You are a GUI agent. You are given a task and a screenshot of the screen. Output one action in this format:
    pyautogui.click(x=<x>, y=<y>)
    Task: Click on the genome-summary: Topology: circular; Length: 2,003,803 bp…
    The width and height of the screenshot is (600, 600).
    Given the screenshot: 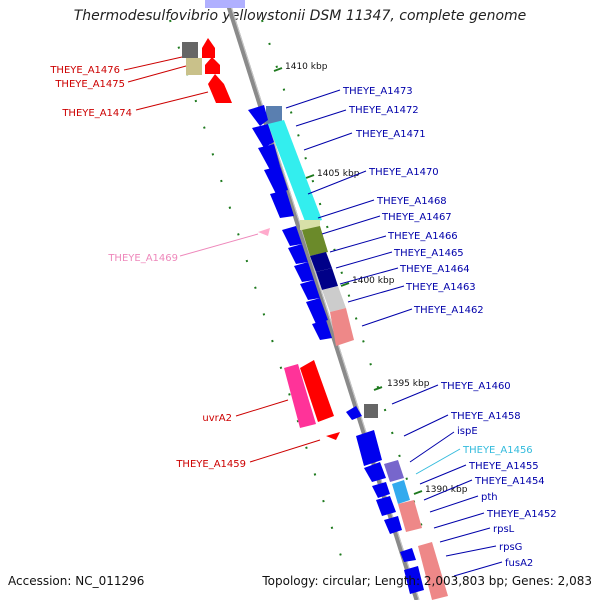 What is the action you would take?
    pyautogui.click(x=427, y=581)
    